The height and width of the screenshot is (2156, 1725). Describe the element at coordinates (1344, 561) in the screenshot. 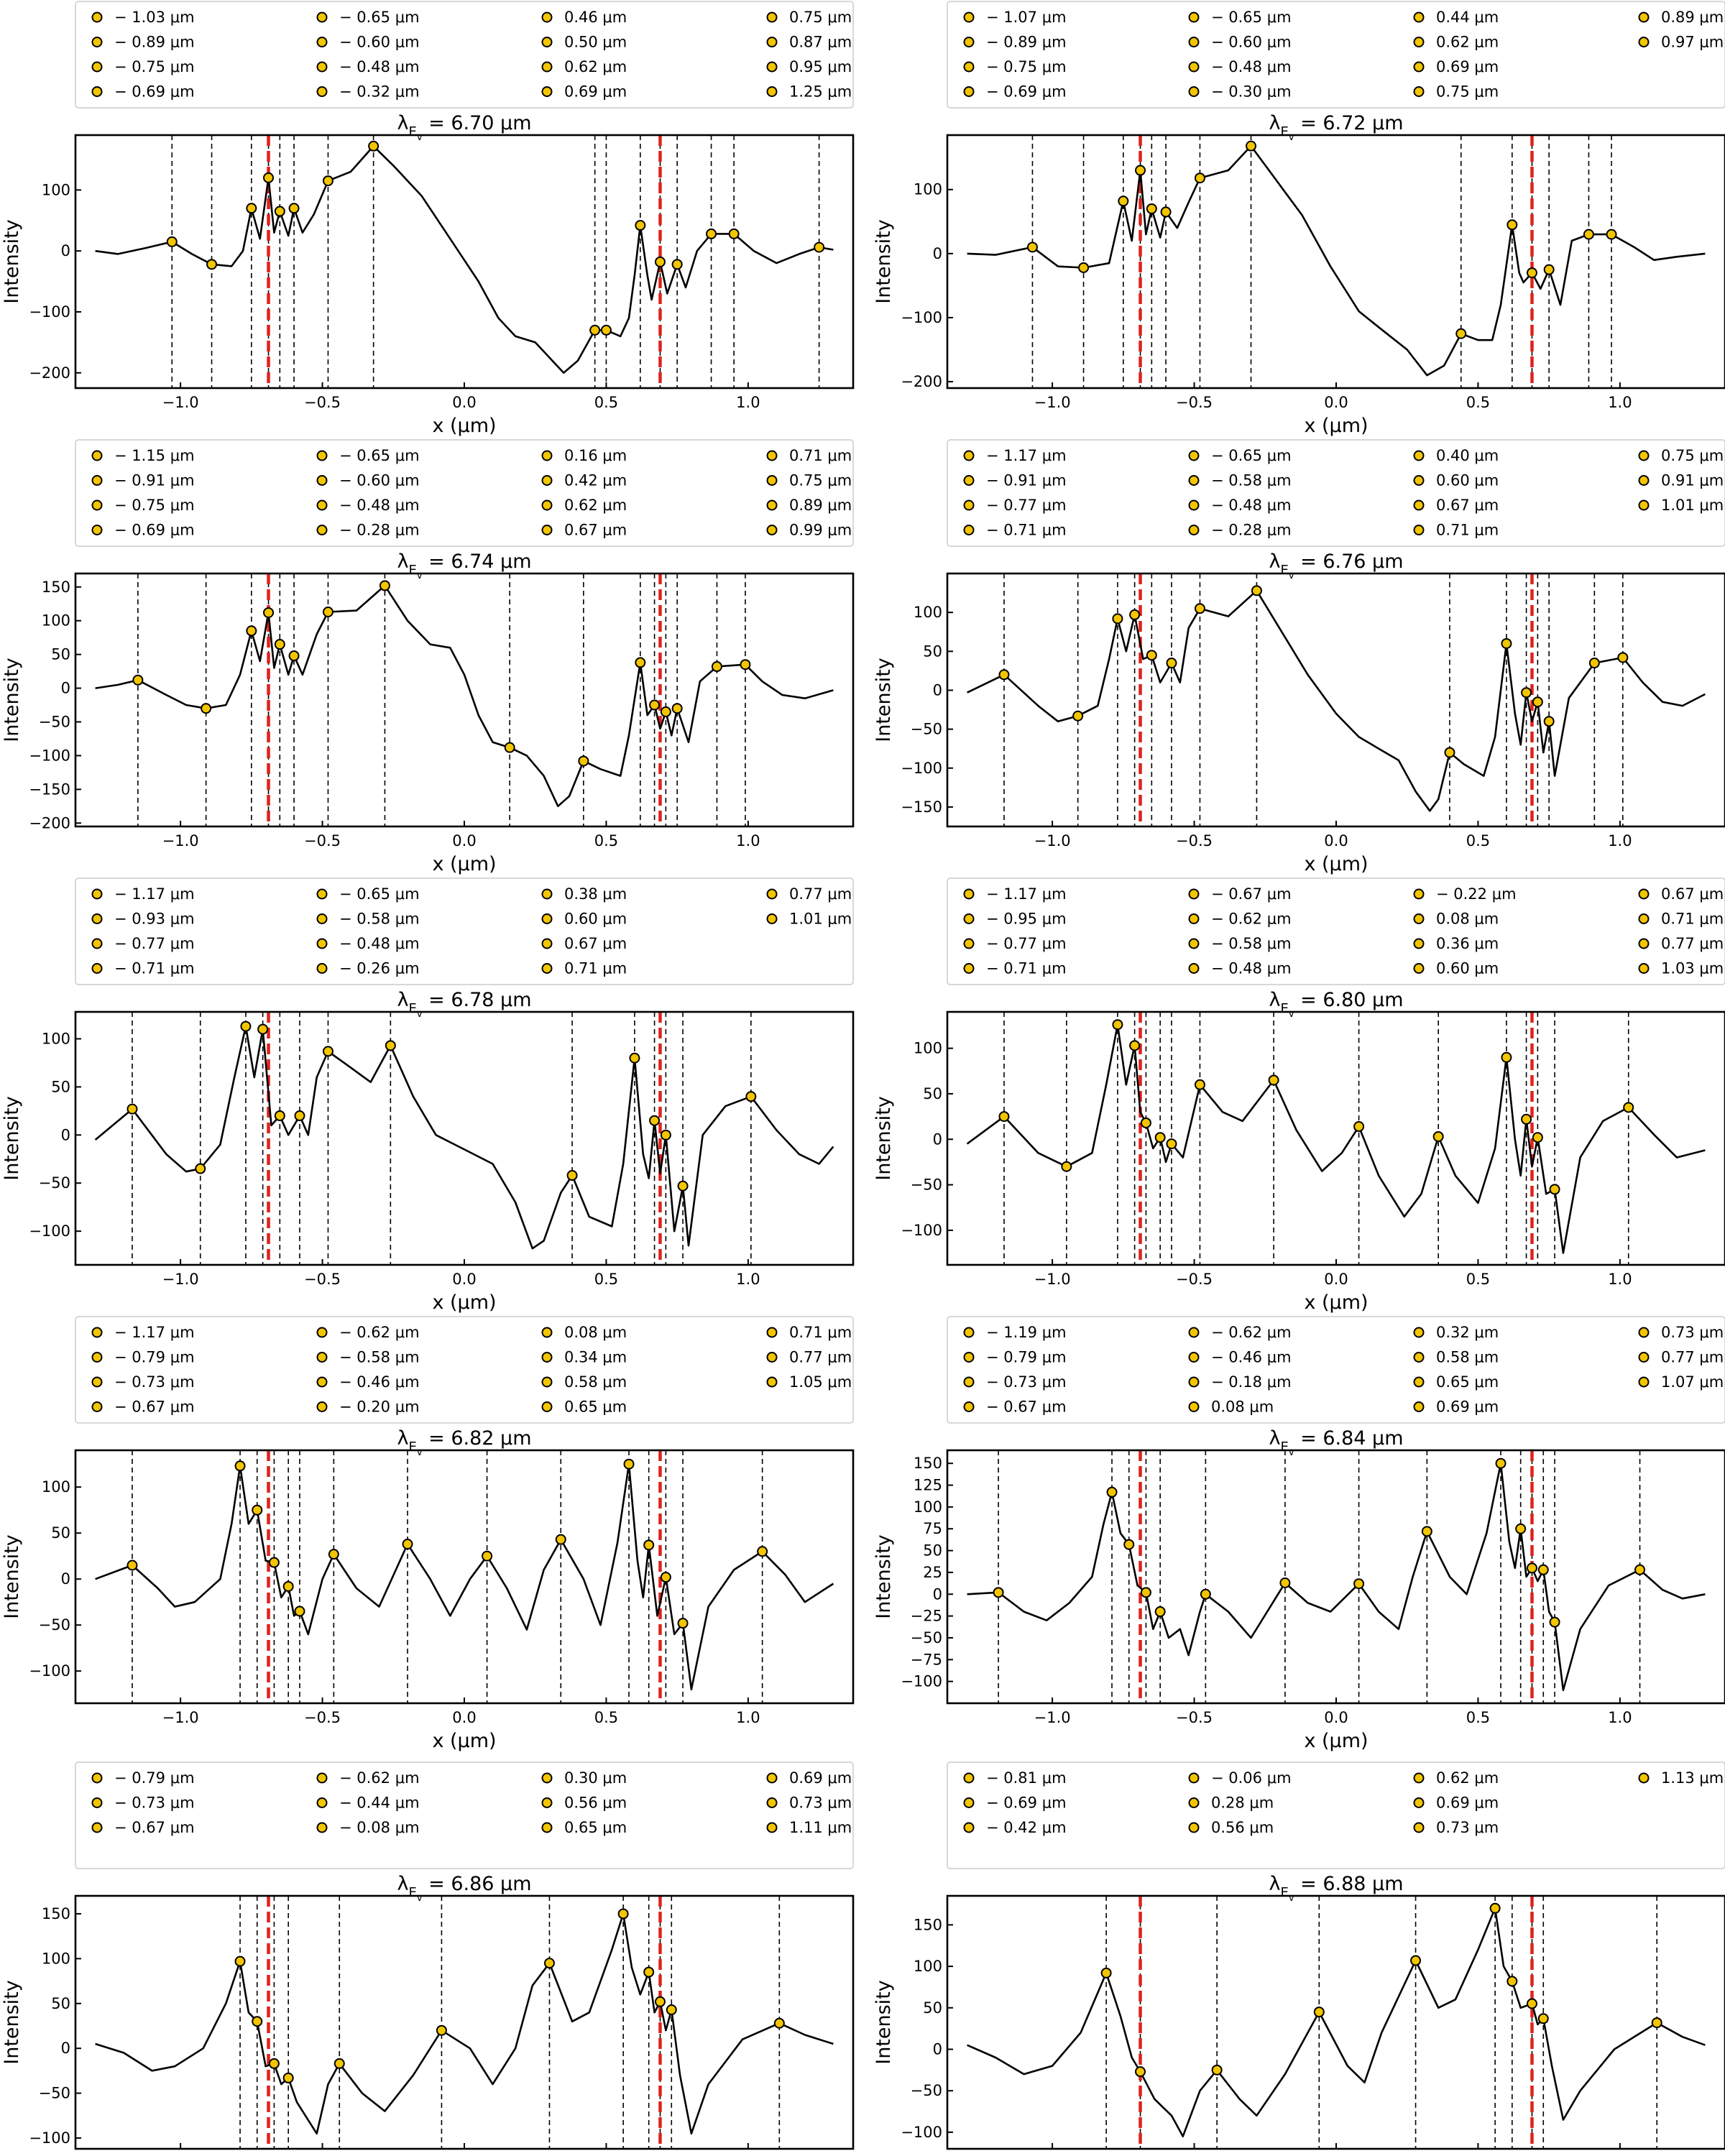

I see `title-wavelength: 6.76` at that location.